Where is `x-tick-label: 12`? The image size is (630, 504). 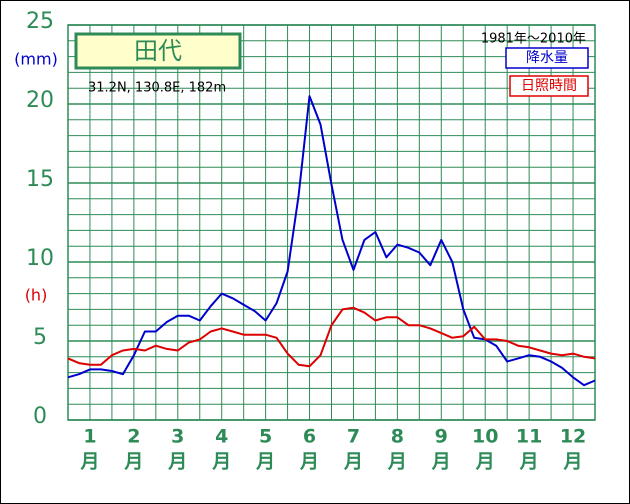 x-tick-label: 12 is located at coordinates (573, 437).